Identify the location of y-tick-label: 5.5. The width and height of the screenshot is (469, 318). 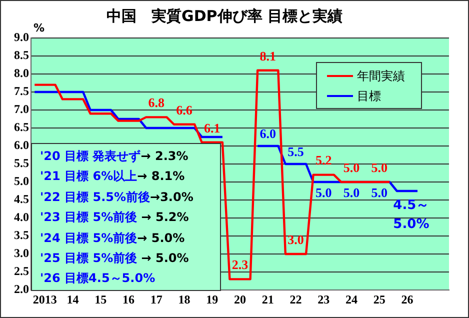
(21, 163).